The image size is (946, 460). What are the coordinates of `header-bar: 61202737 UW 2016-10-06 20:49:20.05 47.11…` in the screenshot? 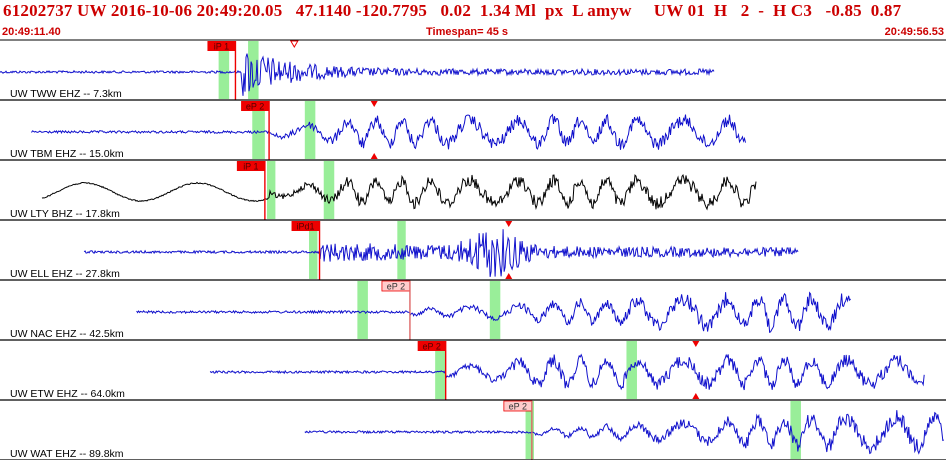 It's located at (473, 12).